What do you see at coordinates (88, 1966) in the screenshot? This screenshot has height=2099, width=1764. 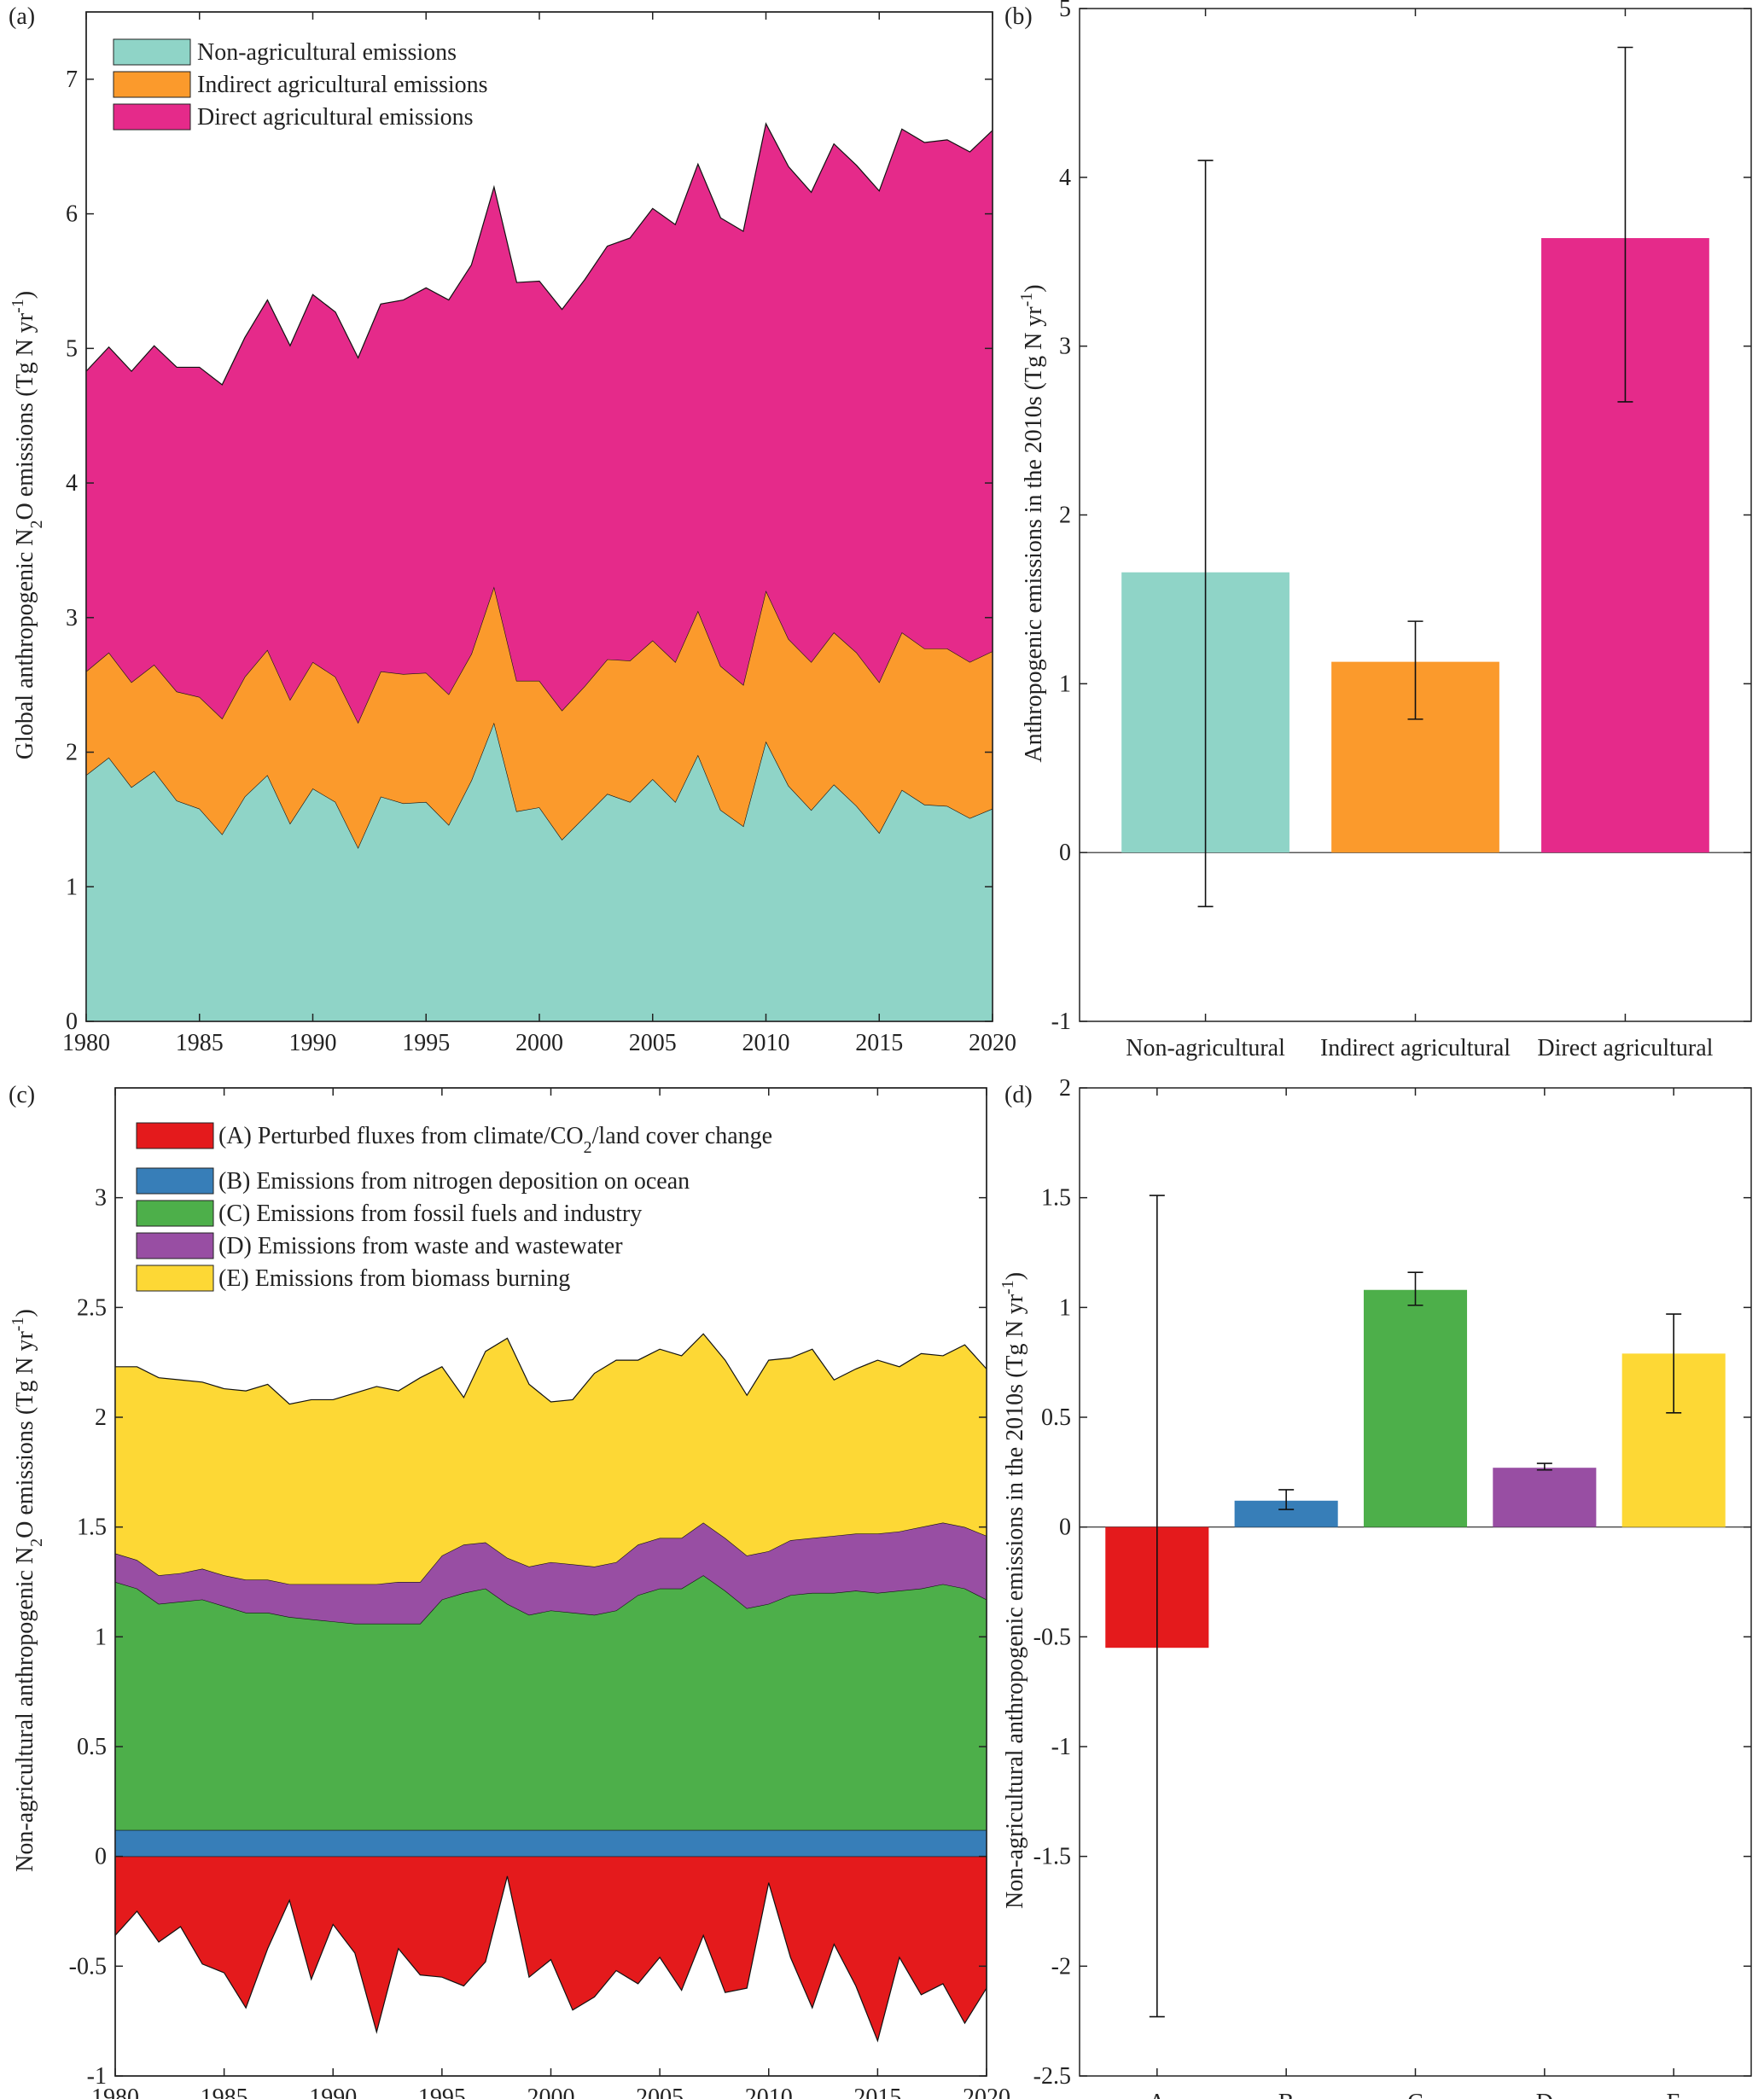 I see `panel-c-ytick-label: -0.5` at bounding box center [88, 1966].